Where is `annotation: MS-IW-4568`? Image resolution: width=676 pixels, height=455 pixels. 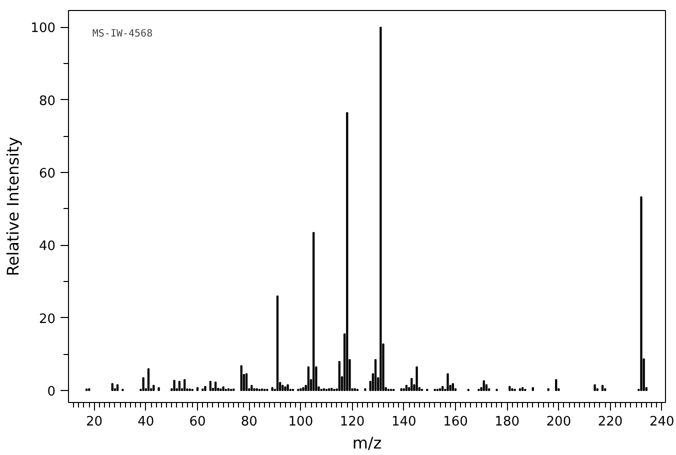
annotation: MS-IW-4568 is located at coordinates (122, 34).